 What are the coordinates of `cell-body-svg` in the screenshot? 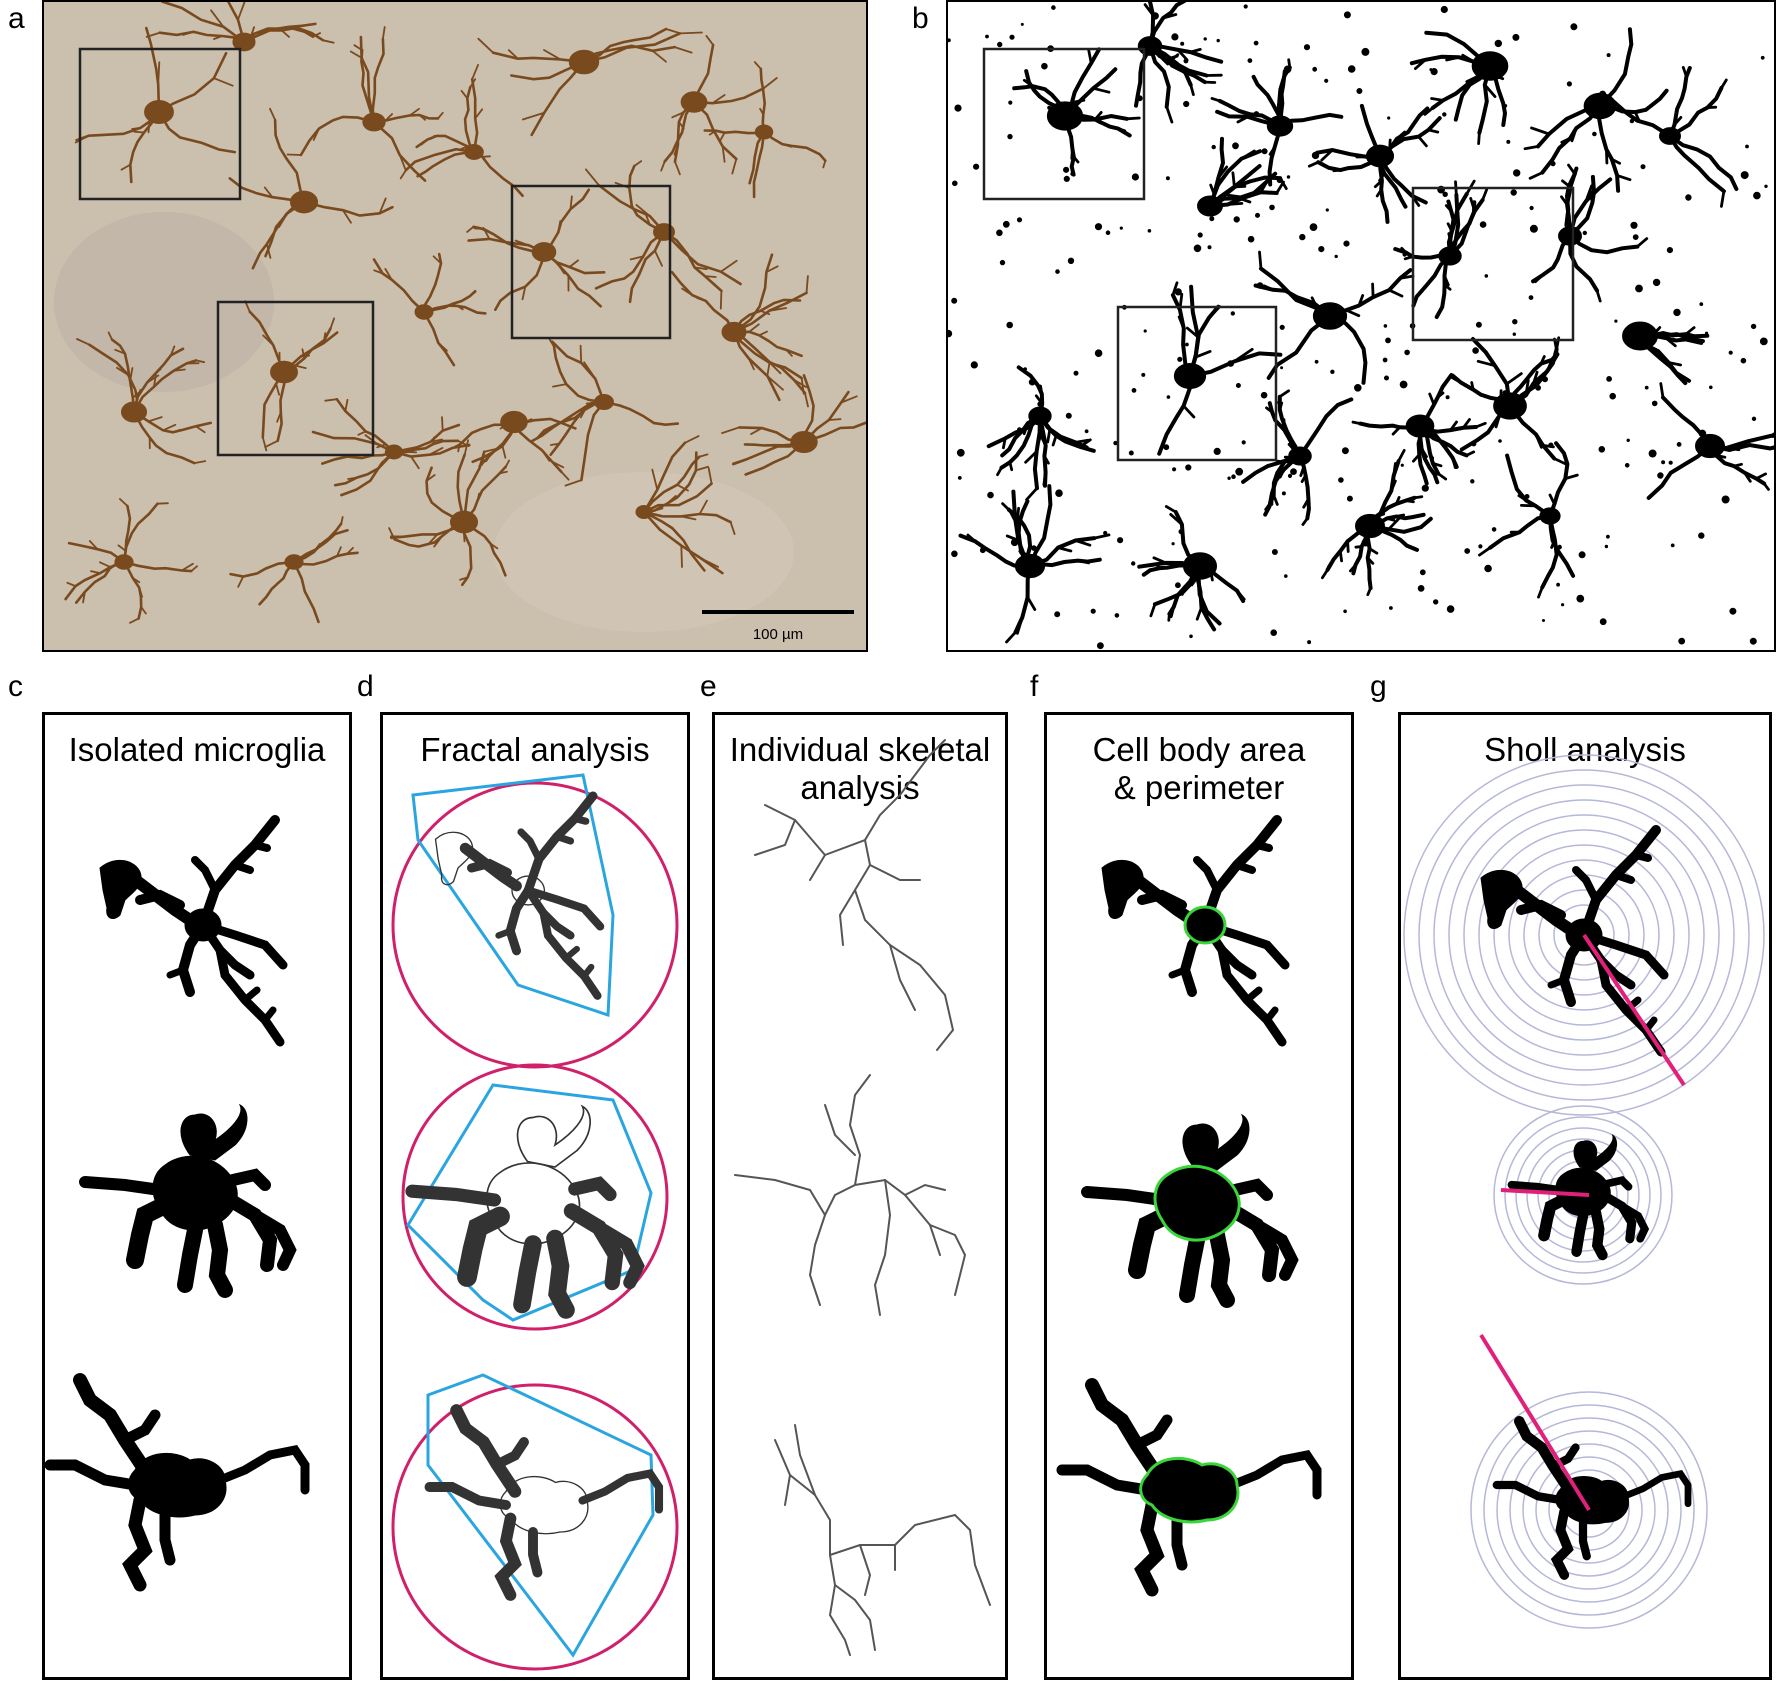 It's located at (1199, 1196).